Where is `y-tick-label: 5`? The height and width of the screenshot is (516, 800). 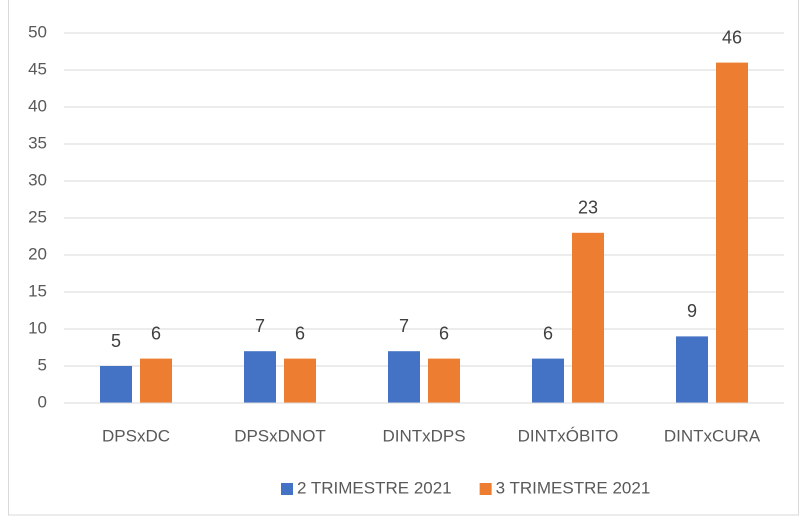 y-tick-label: 5 is located at coordinates (42, 364).